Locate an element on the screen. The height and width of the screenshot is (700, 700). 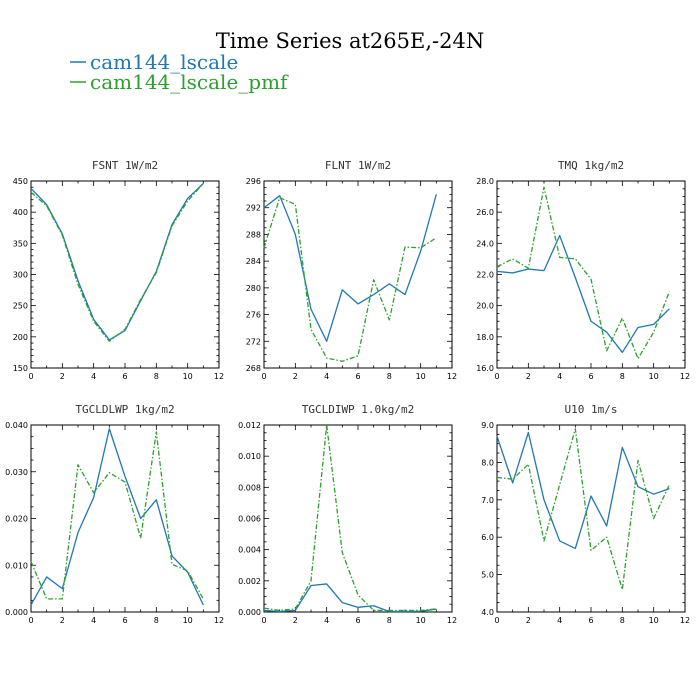
panel-title: TGCLDLWP 1kg/m2 is located at coordinates (124, 409).